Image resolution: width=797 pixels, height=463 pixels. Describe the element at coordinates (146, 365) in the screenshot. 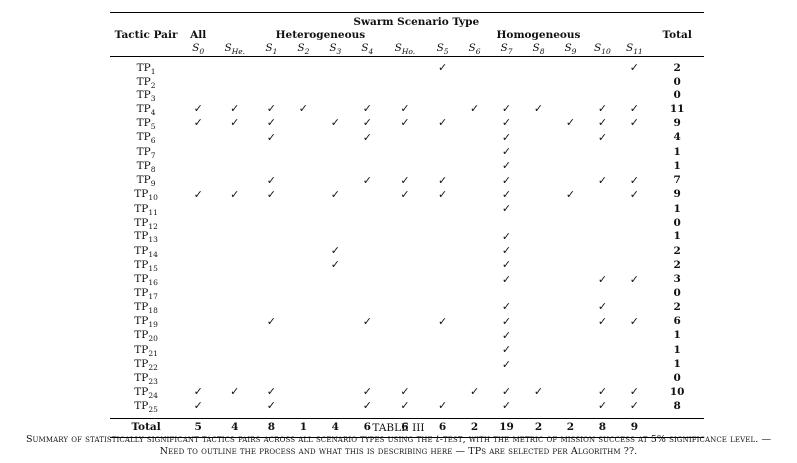

I see `tactic-pair-label: TP22` at that location.